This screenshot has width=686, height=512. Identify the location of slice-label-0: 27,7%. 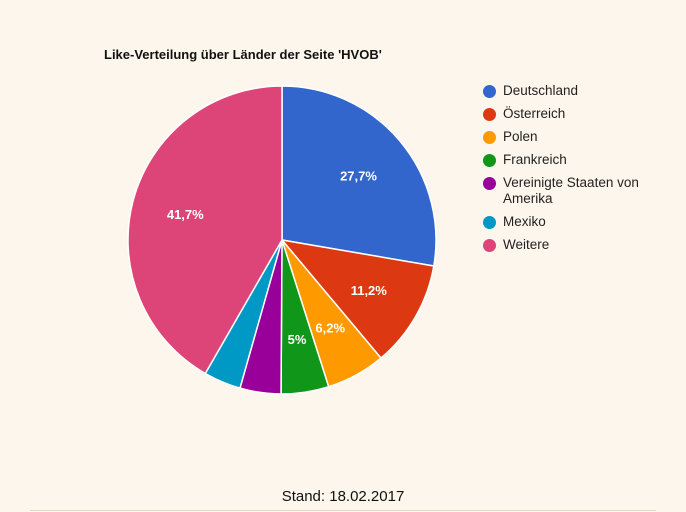
(358, 175).